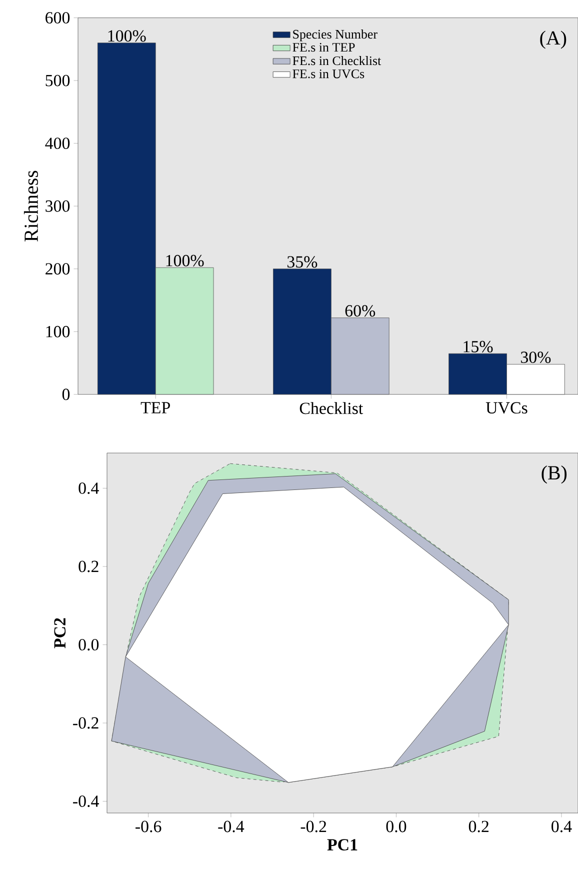 The width and height of the screenshot is (578, 877). What do you see at coordinates (335, 36) in the screenshot?
I see `legend-label: Species Number` at bounding box center [335, 36].